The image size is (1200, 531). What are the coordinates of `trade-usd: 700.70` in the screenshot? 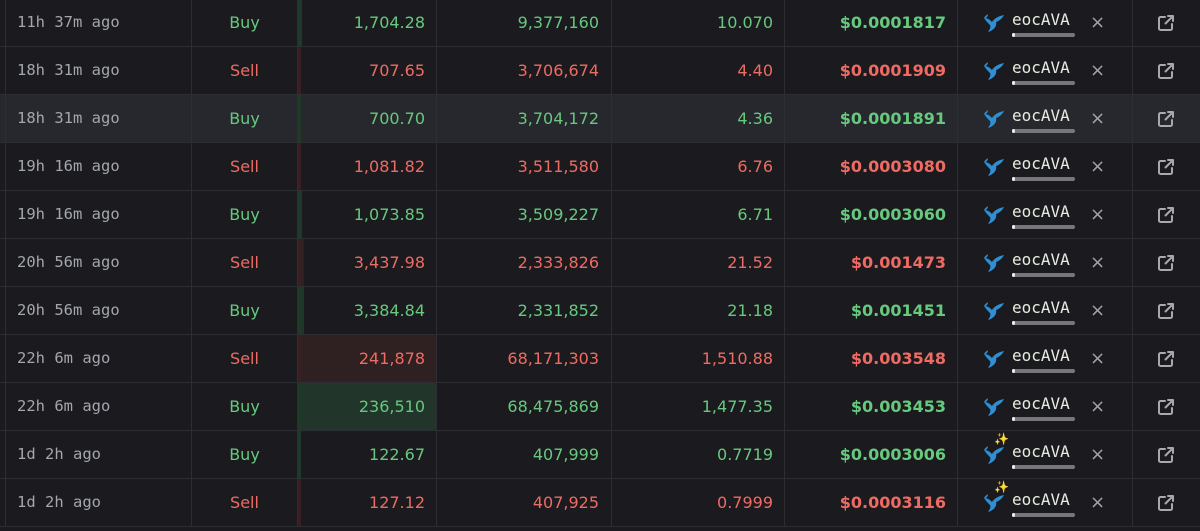 It's located at (397, 118).